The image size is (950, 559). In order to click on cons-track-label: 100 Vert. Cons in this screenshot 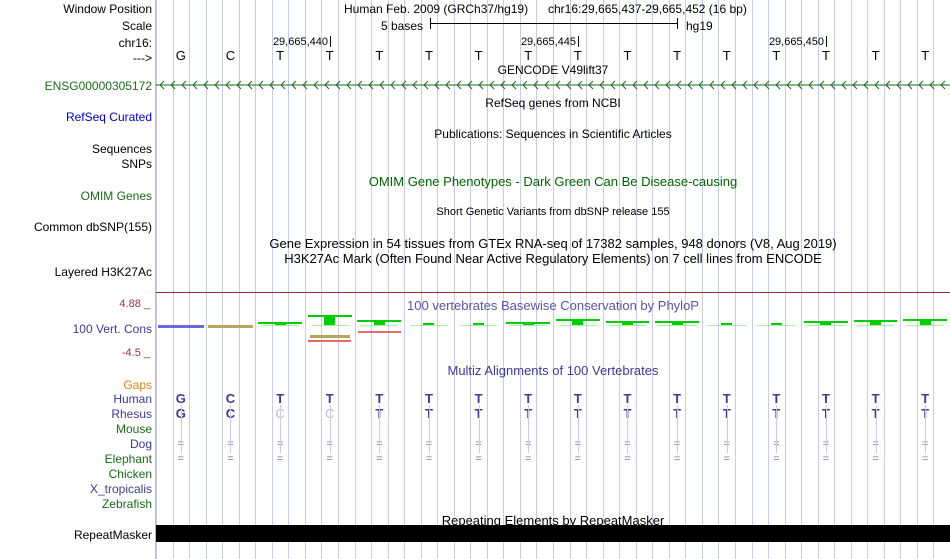, I will do `click(112, 329)`.